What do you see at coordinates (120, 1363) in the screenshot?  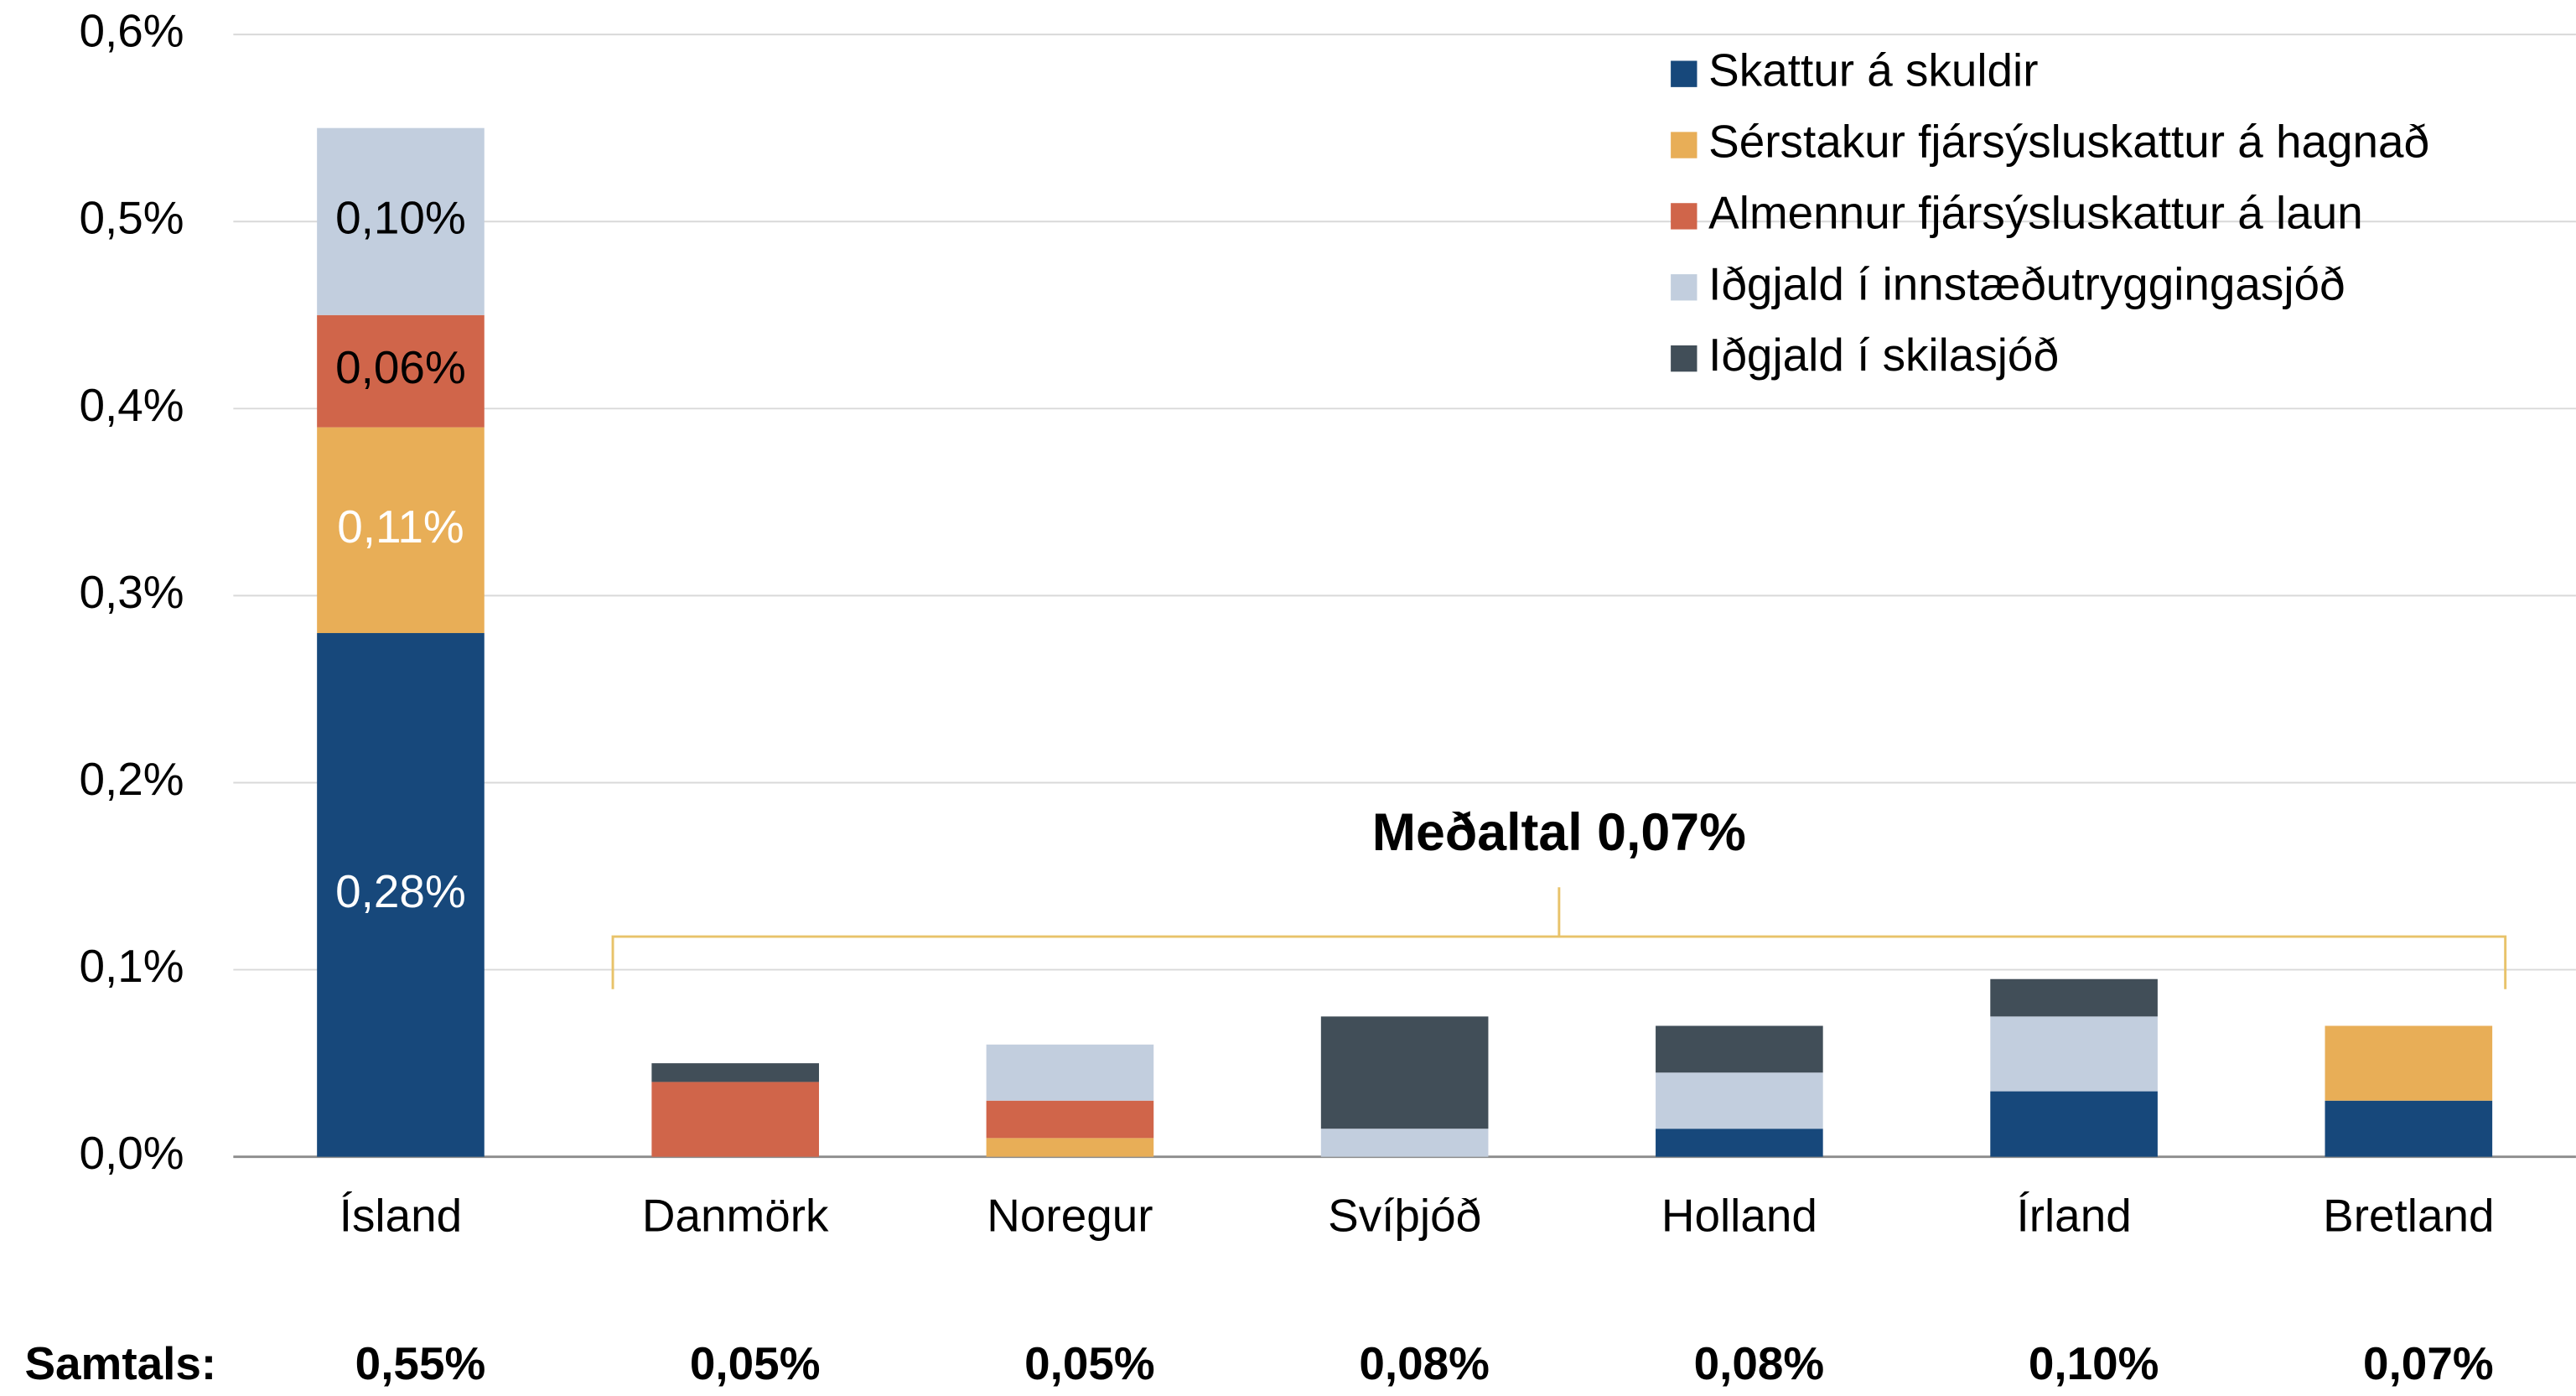 I see `totals-label: Samtals:` at bounding box center [120, 1363].